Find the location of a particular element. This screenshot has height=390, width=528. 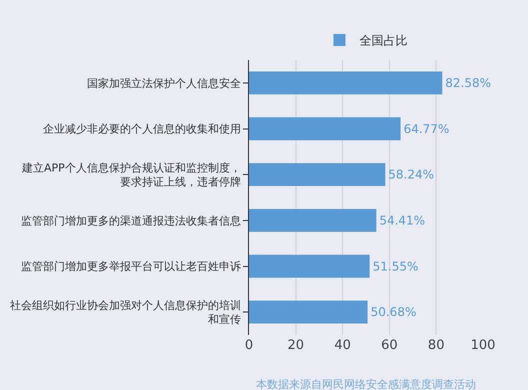

x-tick-label: 60 is located at coordinates (389, 345).